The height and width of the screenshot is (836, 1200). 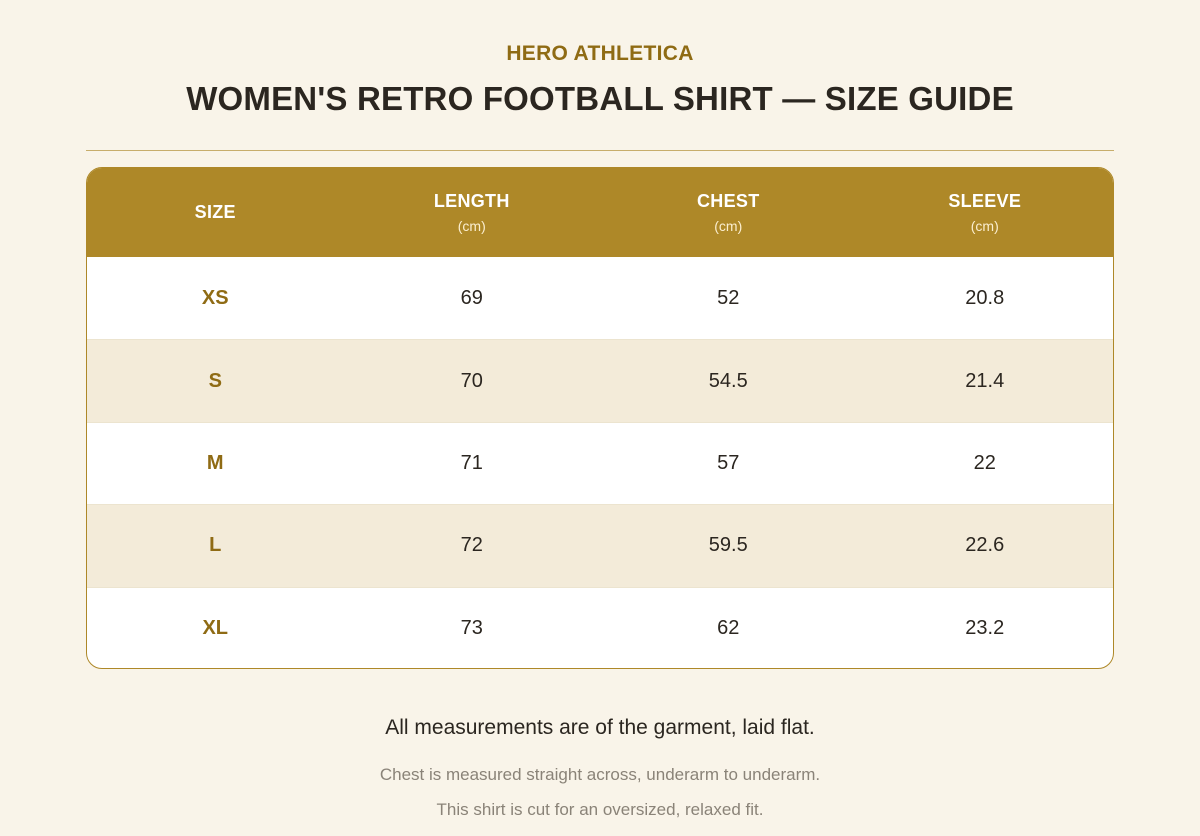 I want to click on length-cell: 70, so click(x=471, y=380).